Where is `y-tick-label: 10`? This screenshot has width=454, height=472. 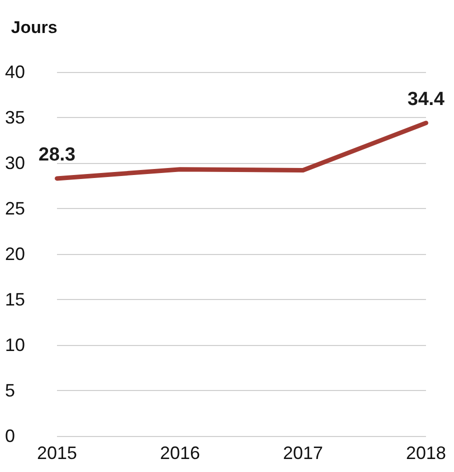
y-tick-label: 10 is located at coordinates (15, 345).